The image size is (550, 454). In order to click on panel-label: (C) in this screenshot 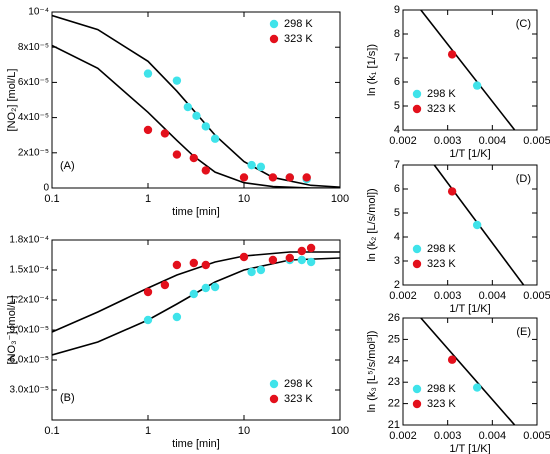, I will do `click(523, 24)`.